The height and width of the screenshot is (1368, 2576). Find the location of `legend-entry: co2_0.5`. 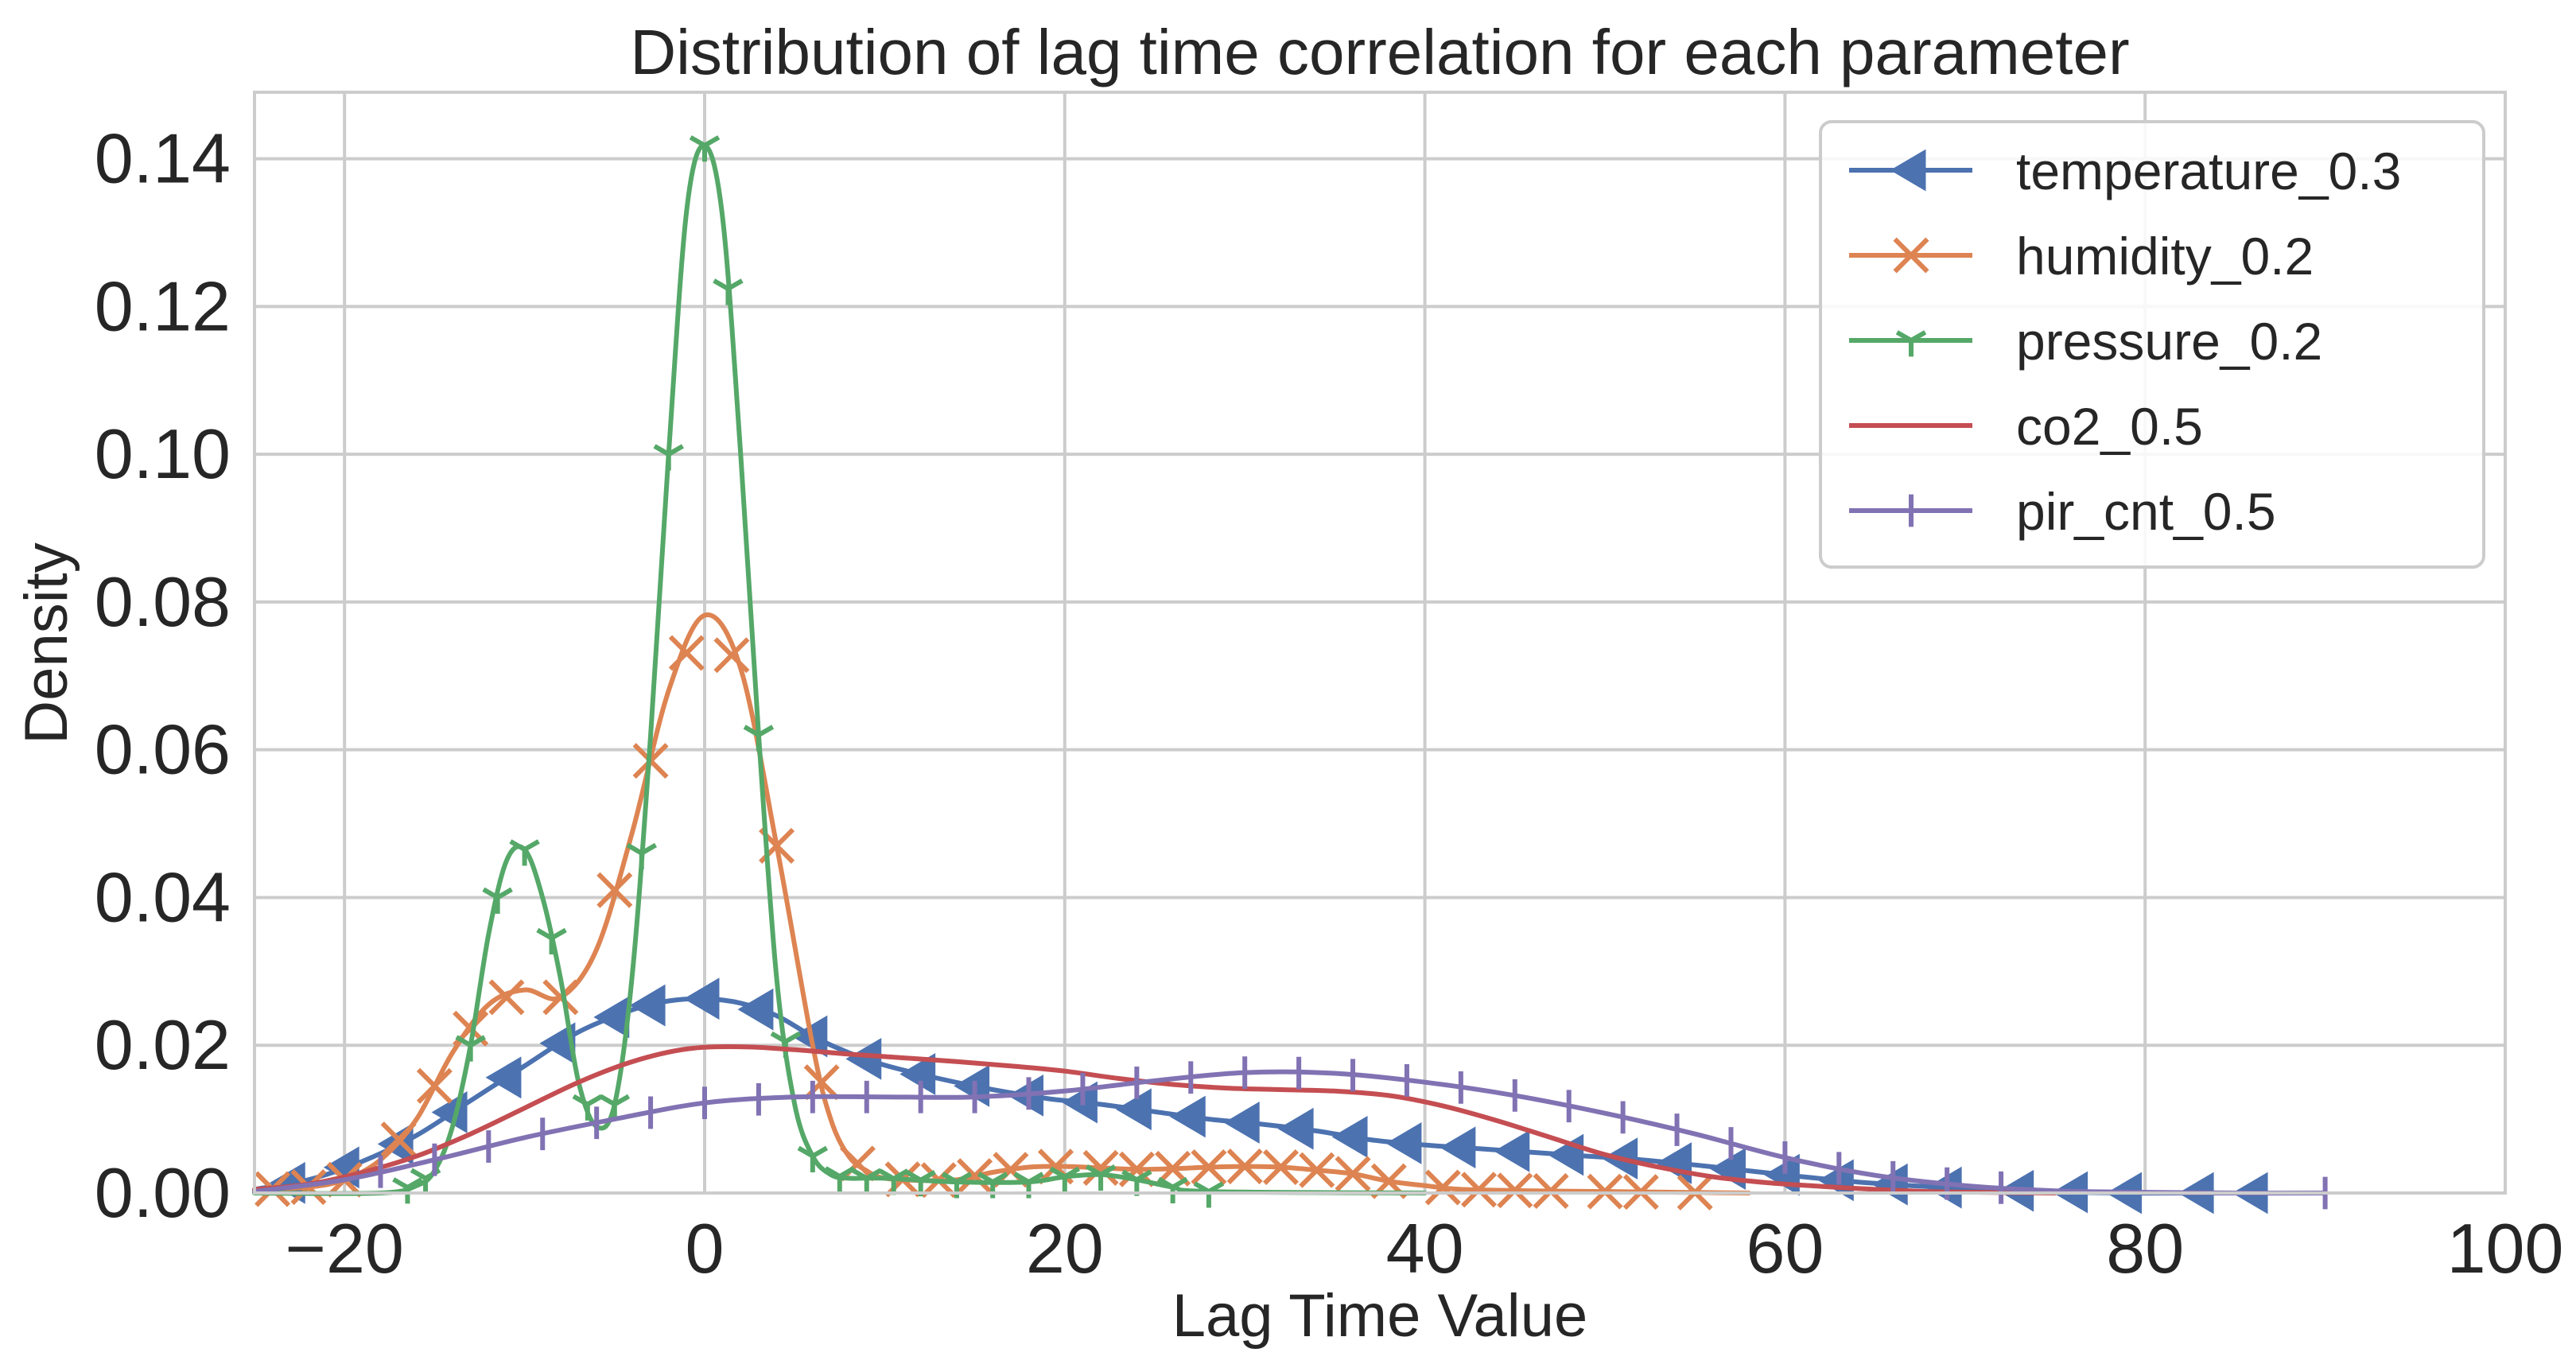

legend-entry: co2_0.5 is located at coordinates (2026, 426).